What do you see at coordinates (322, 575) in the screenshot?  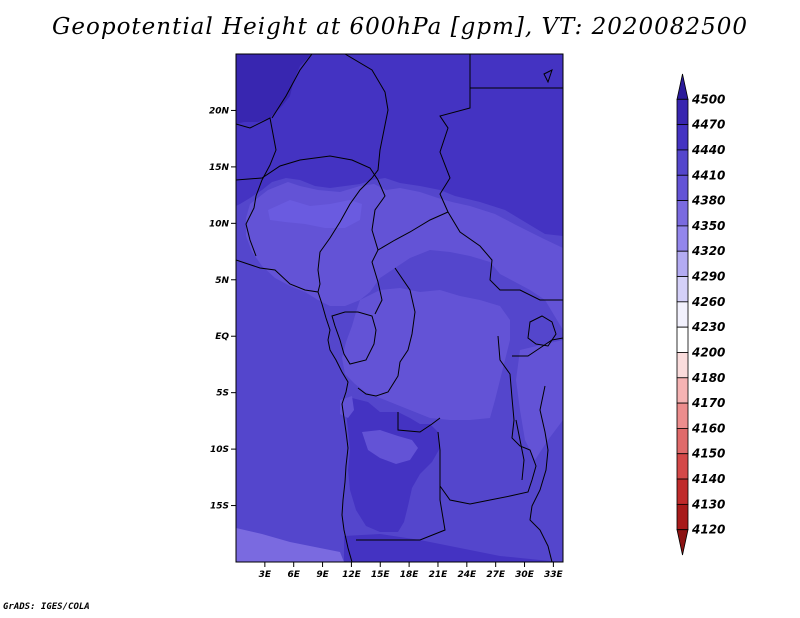 I see `lon-tick-label: 9E` at bounding box center [322, 575].